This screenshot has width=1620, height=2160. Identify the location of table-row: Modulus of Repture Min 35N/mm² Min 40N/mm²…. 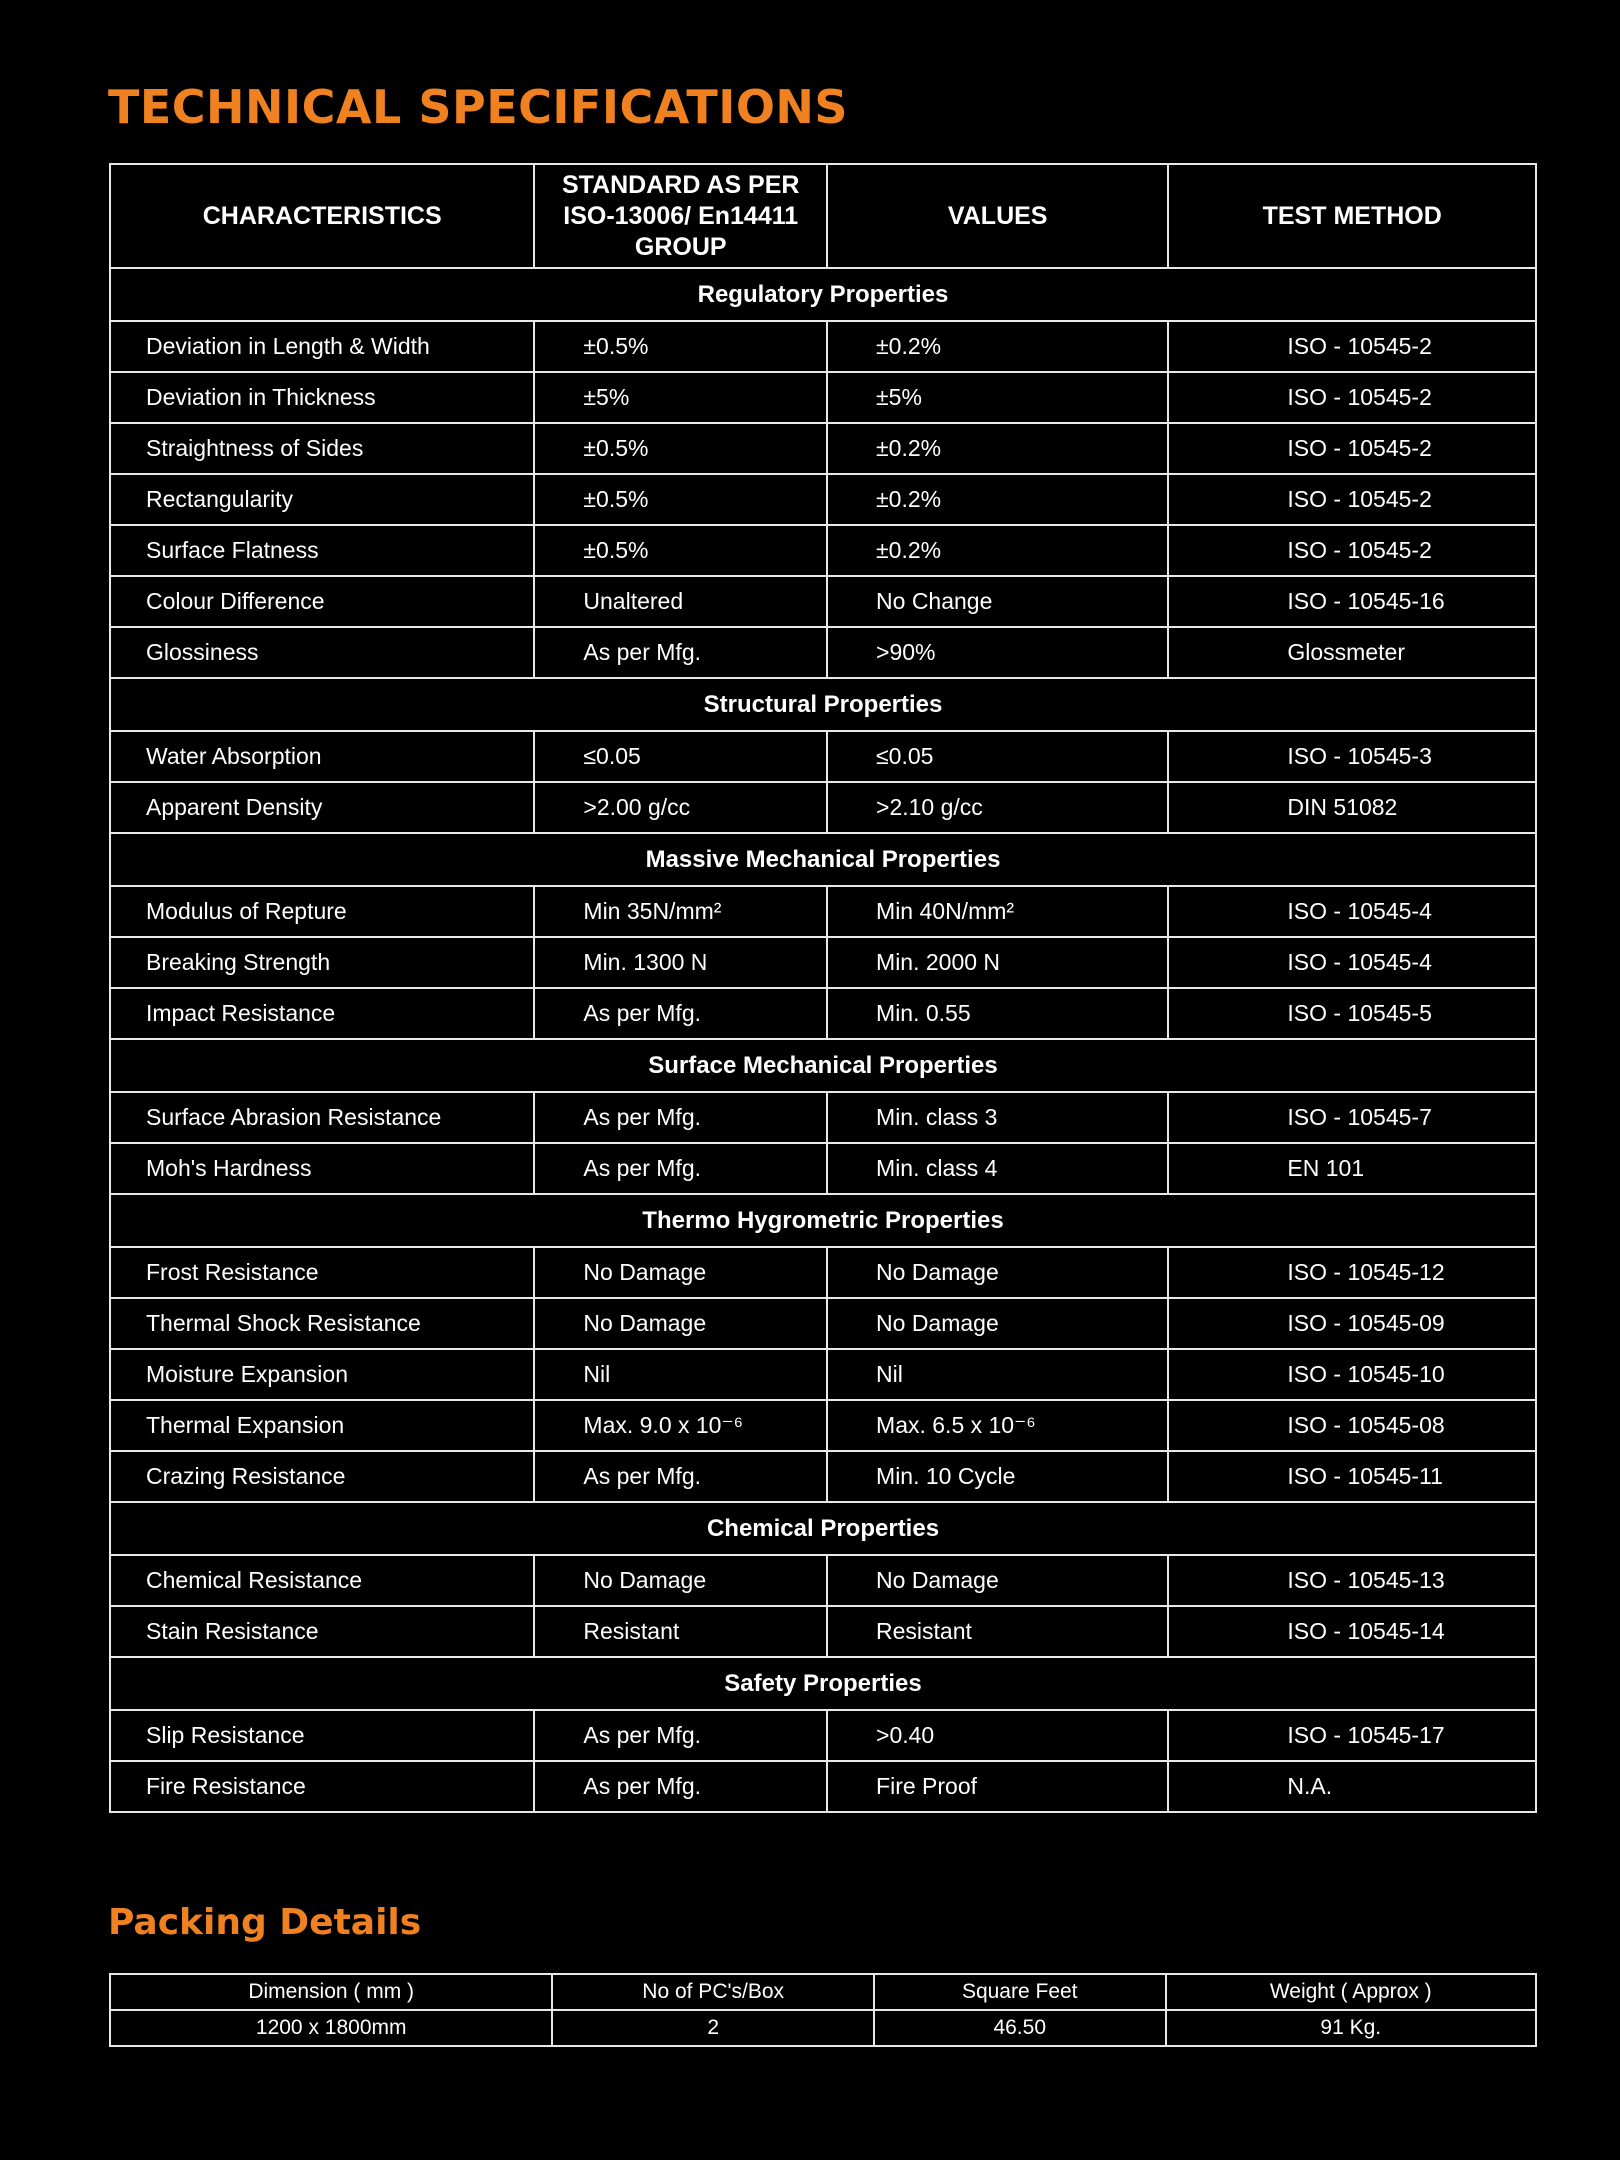
(822, 911).